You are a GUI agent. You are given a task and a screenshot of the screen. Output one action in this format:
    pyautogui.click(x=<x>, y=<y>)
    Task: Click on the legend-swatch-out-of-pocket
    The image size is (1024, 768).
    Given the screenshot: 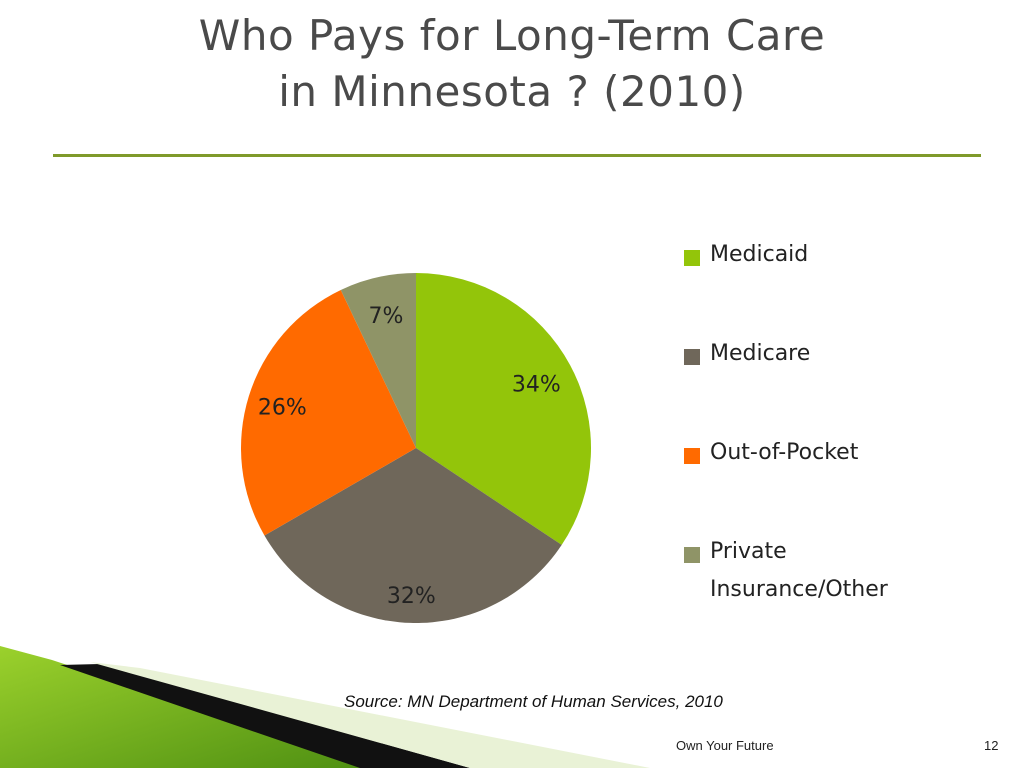 What is the action you would take?
    pyautogui.click(x=692, y=456)
    